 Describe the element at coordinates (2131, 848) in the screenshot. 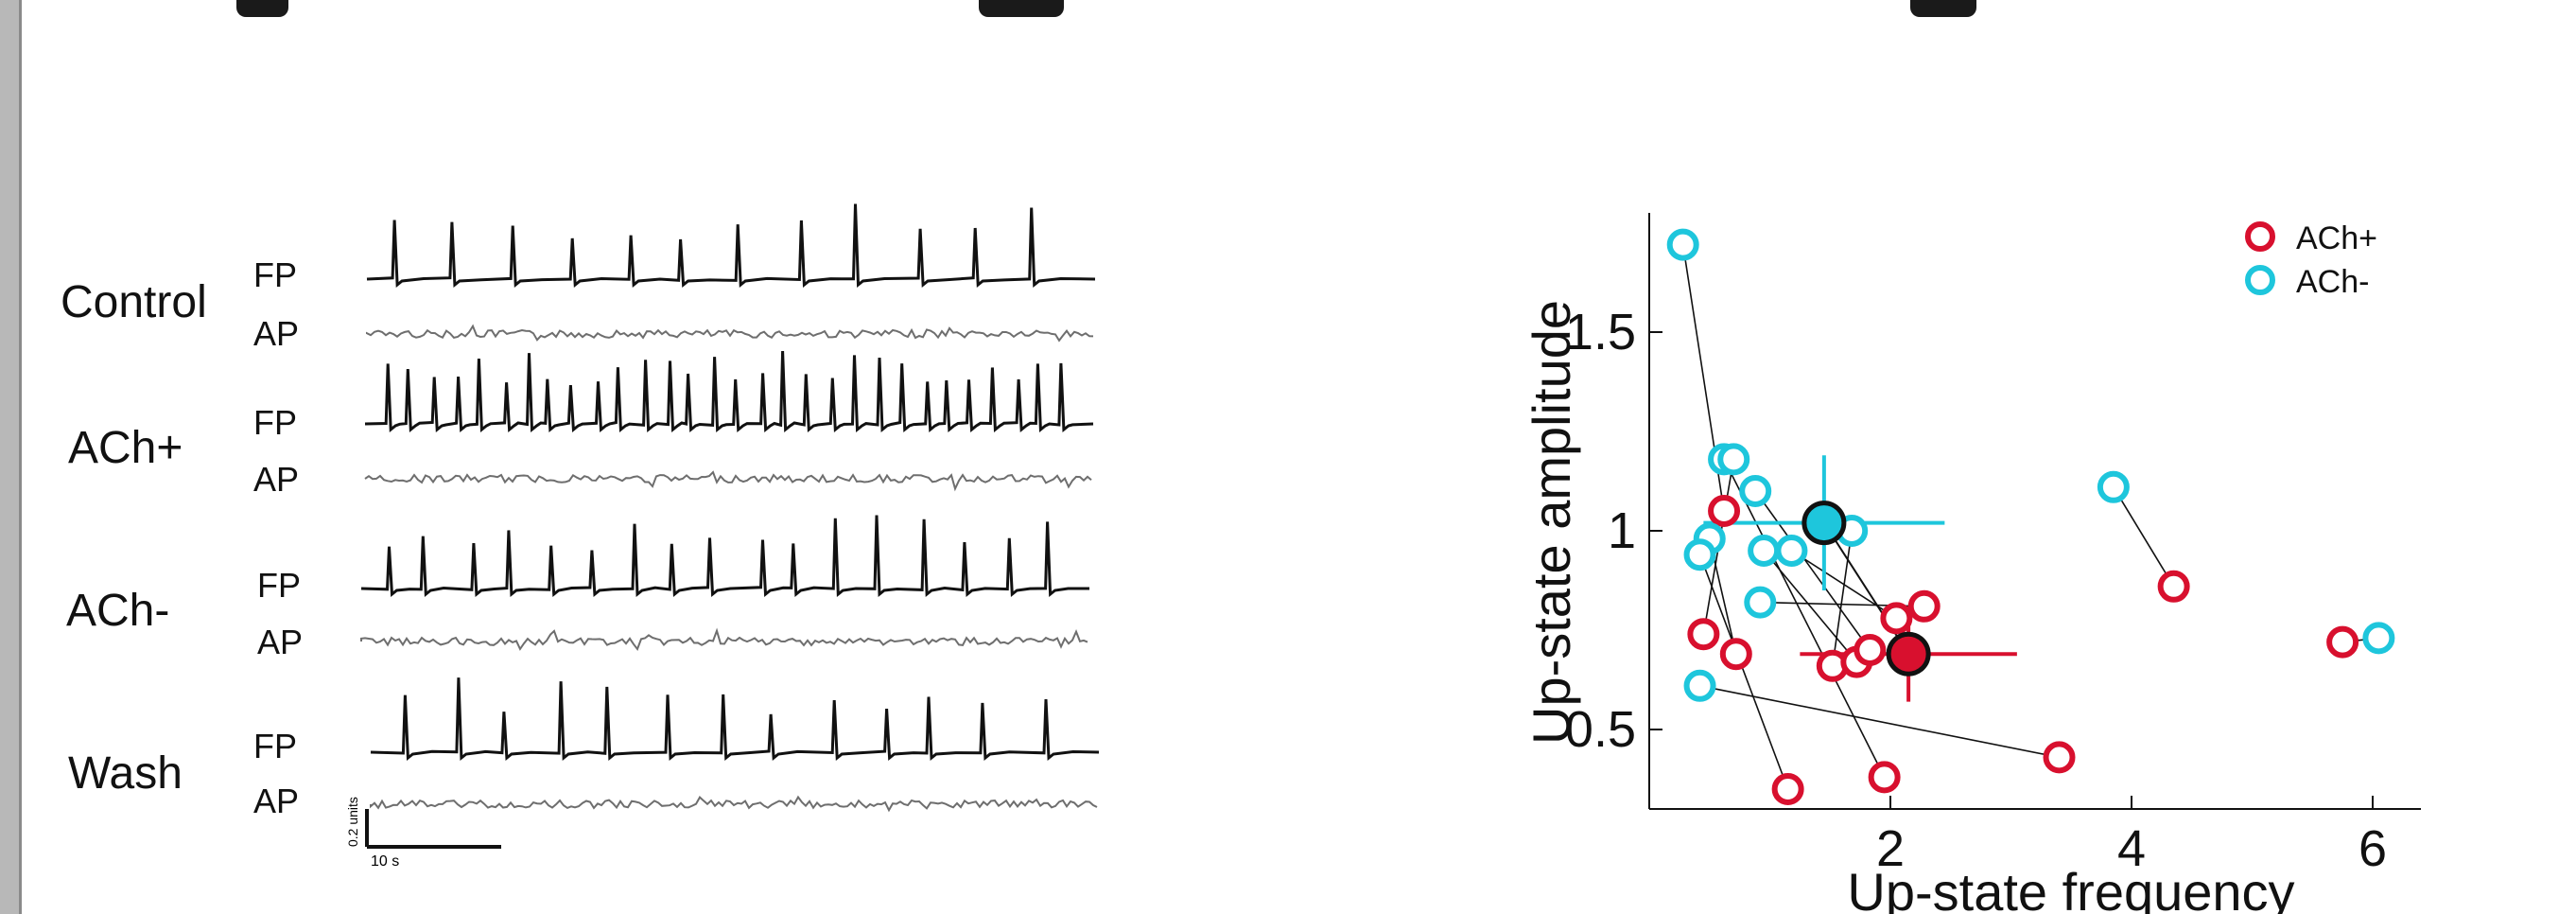

I see `x-tick-label: 4` at that location.